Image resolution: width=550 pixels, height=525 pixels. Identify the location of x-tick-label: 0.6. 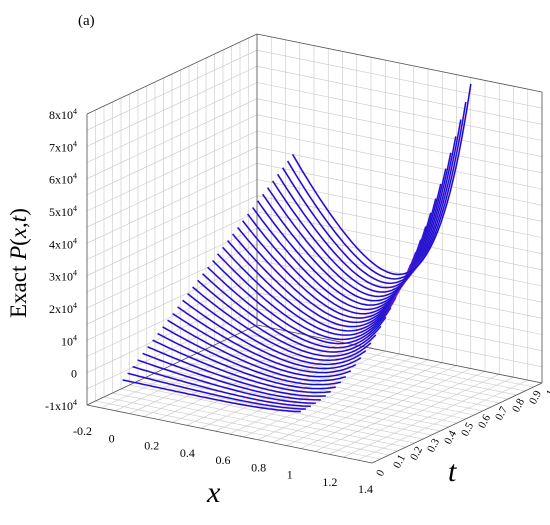
(223, 460).